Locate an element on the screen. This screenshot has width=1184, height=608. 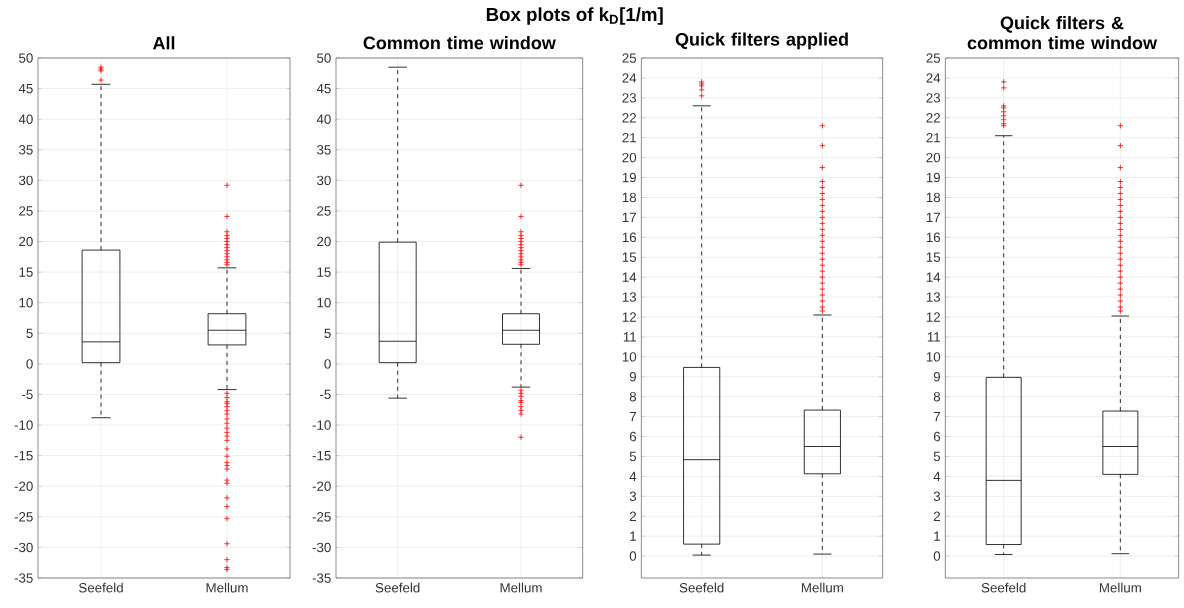
chart-title: Quick filters applied is located at coordinates (761, 41).